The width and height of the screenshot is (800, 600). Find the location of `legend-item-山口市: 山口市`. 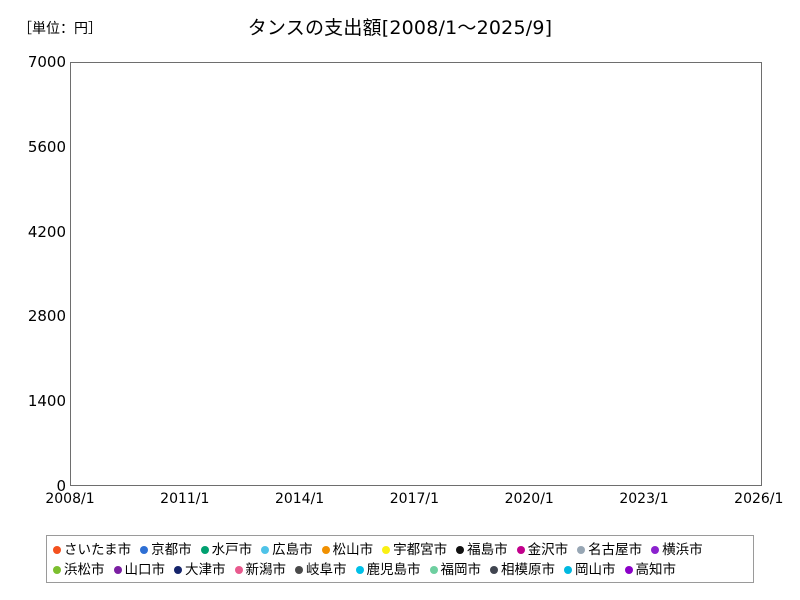

legend-item-山口市: 山口市 is located at coordinates (139, 569).